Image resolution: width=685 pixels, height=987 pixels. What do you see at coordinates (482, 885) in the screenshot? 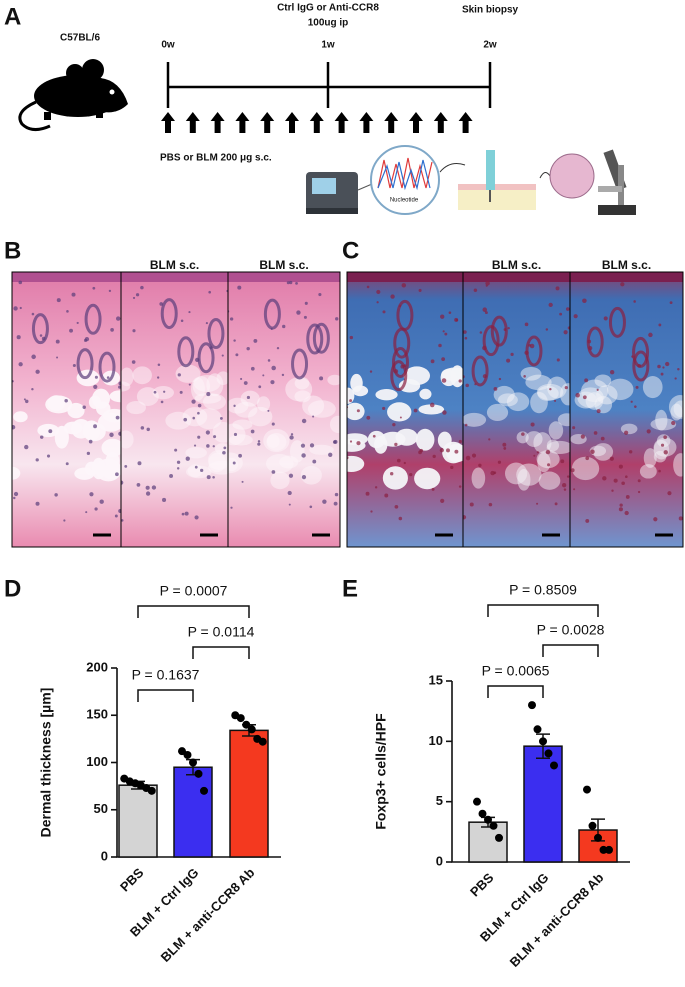
I see `x-tick-label: PBS` at bounding box center [482, 885].